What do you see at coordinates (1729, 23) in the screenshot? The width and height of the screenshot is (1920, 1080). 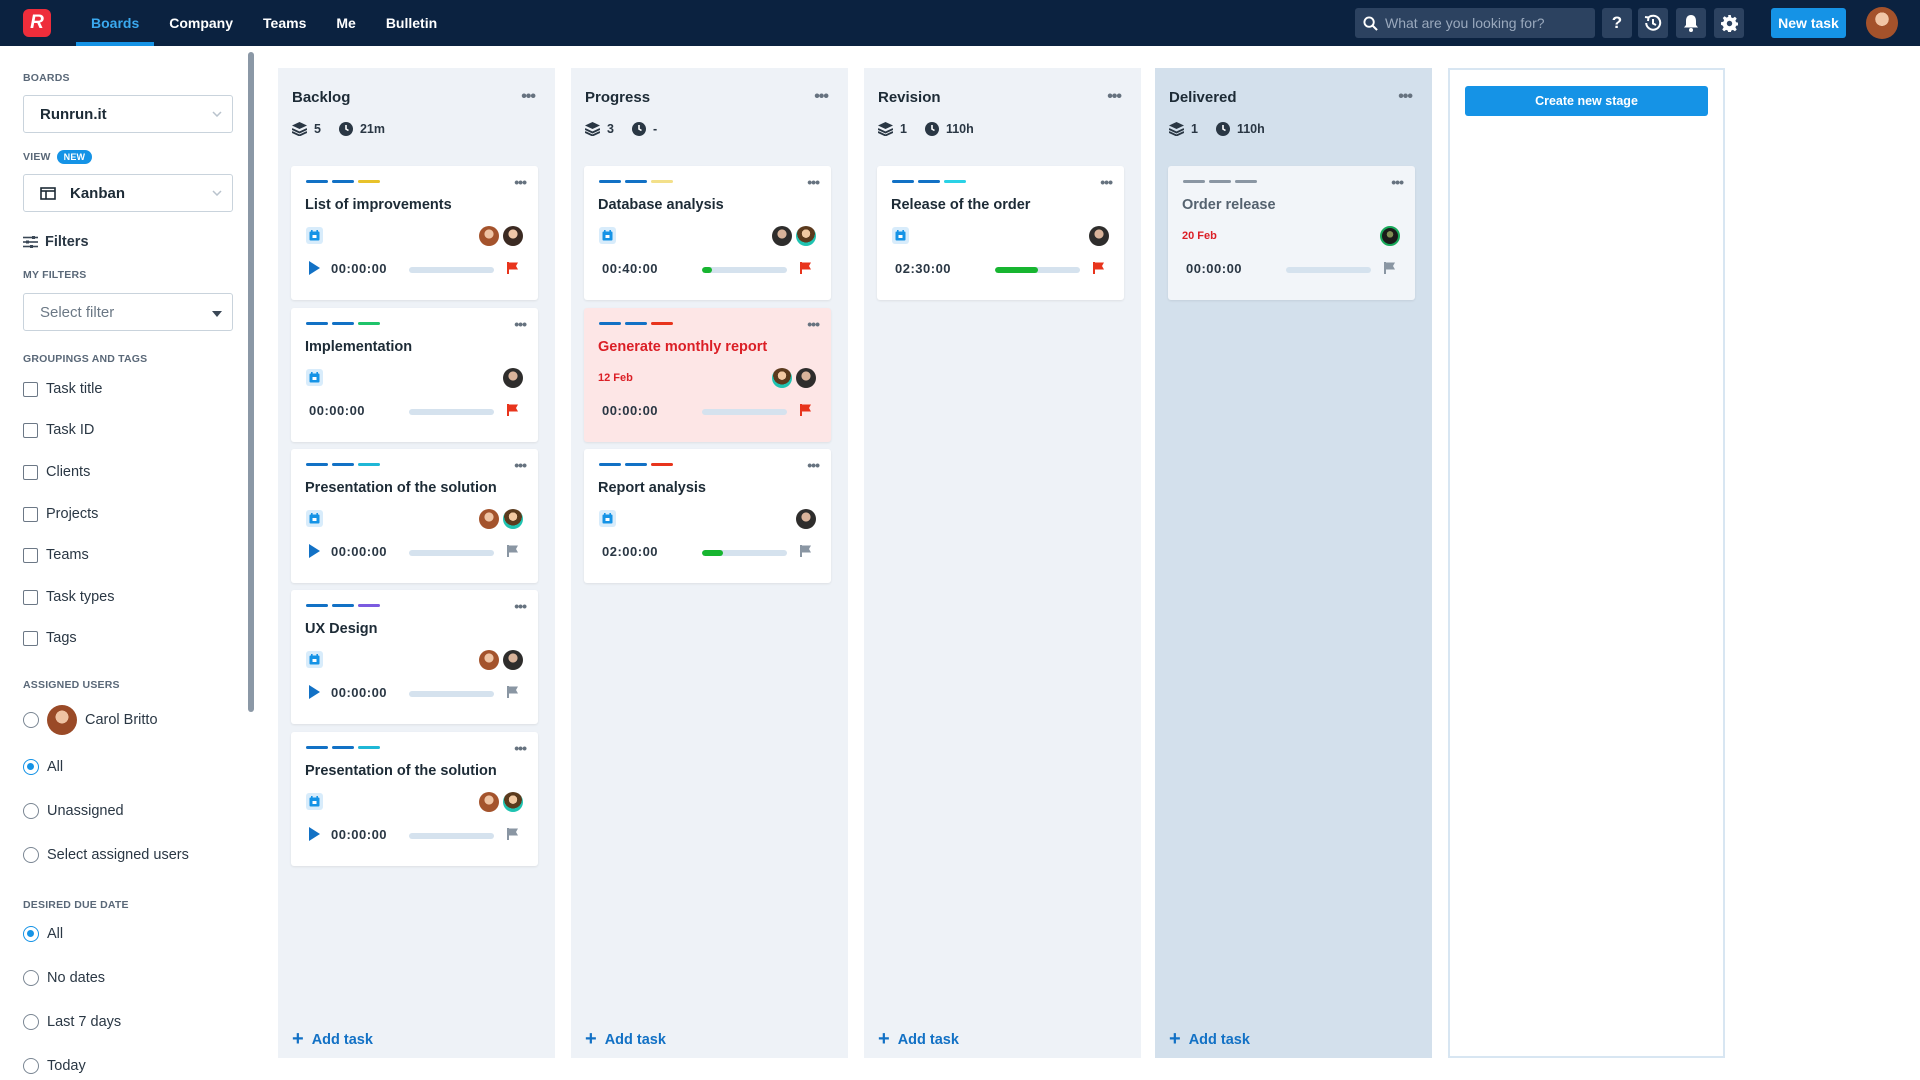 I see `settings-button` at bounding box center [1729, 23].